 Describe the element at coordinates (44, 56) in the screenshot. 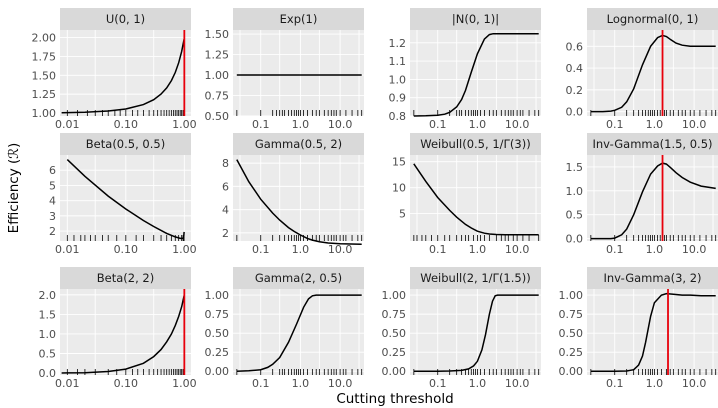

I see `y-tick-label: 1.75` at that location.